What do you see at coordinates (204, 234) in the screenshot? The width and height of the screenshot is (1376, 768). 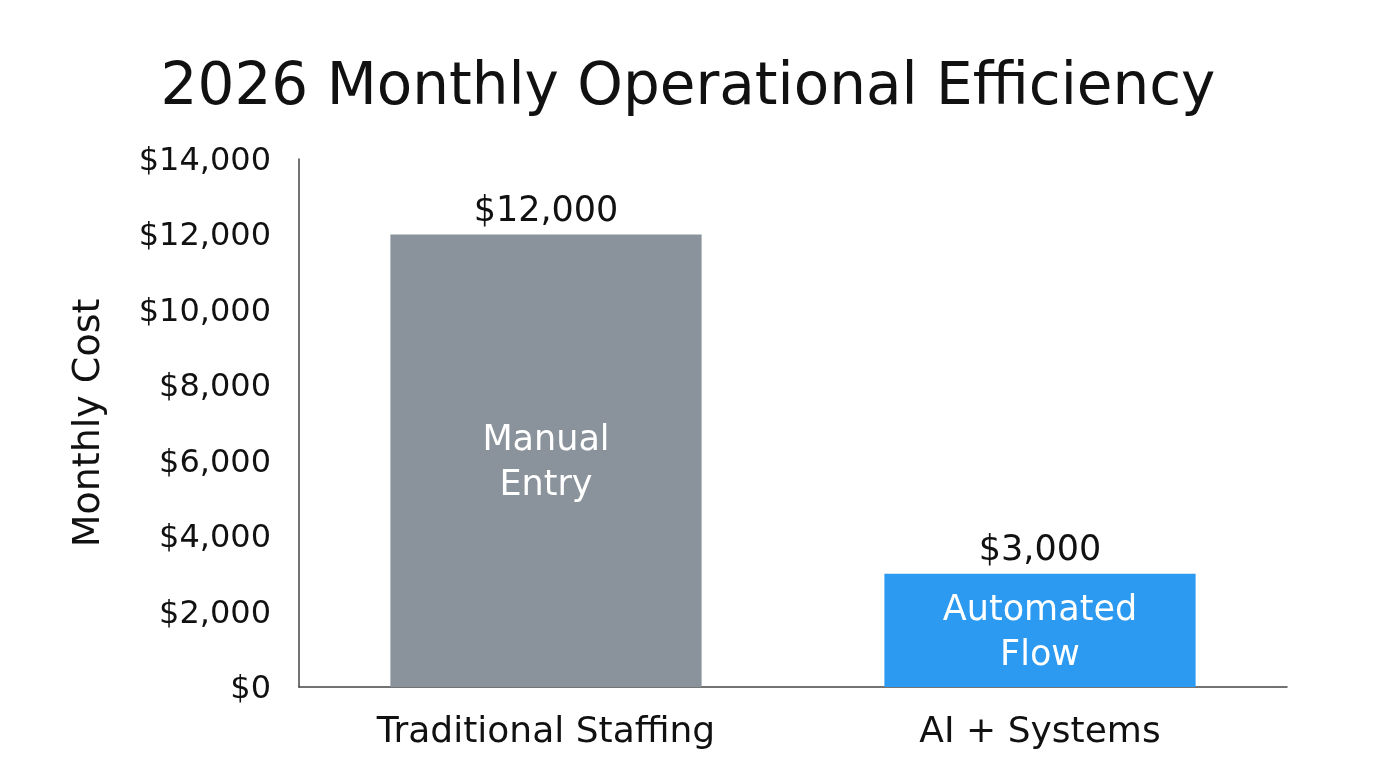 I see `y-tick-label: $12,000` at bounding box center [204, 234].